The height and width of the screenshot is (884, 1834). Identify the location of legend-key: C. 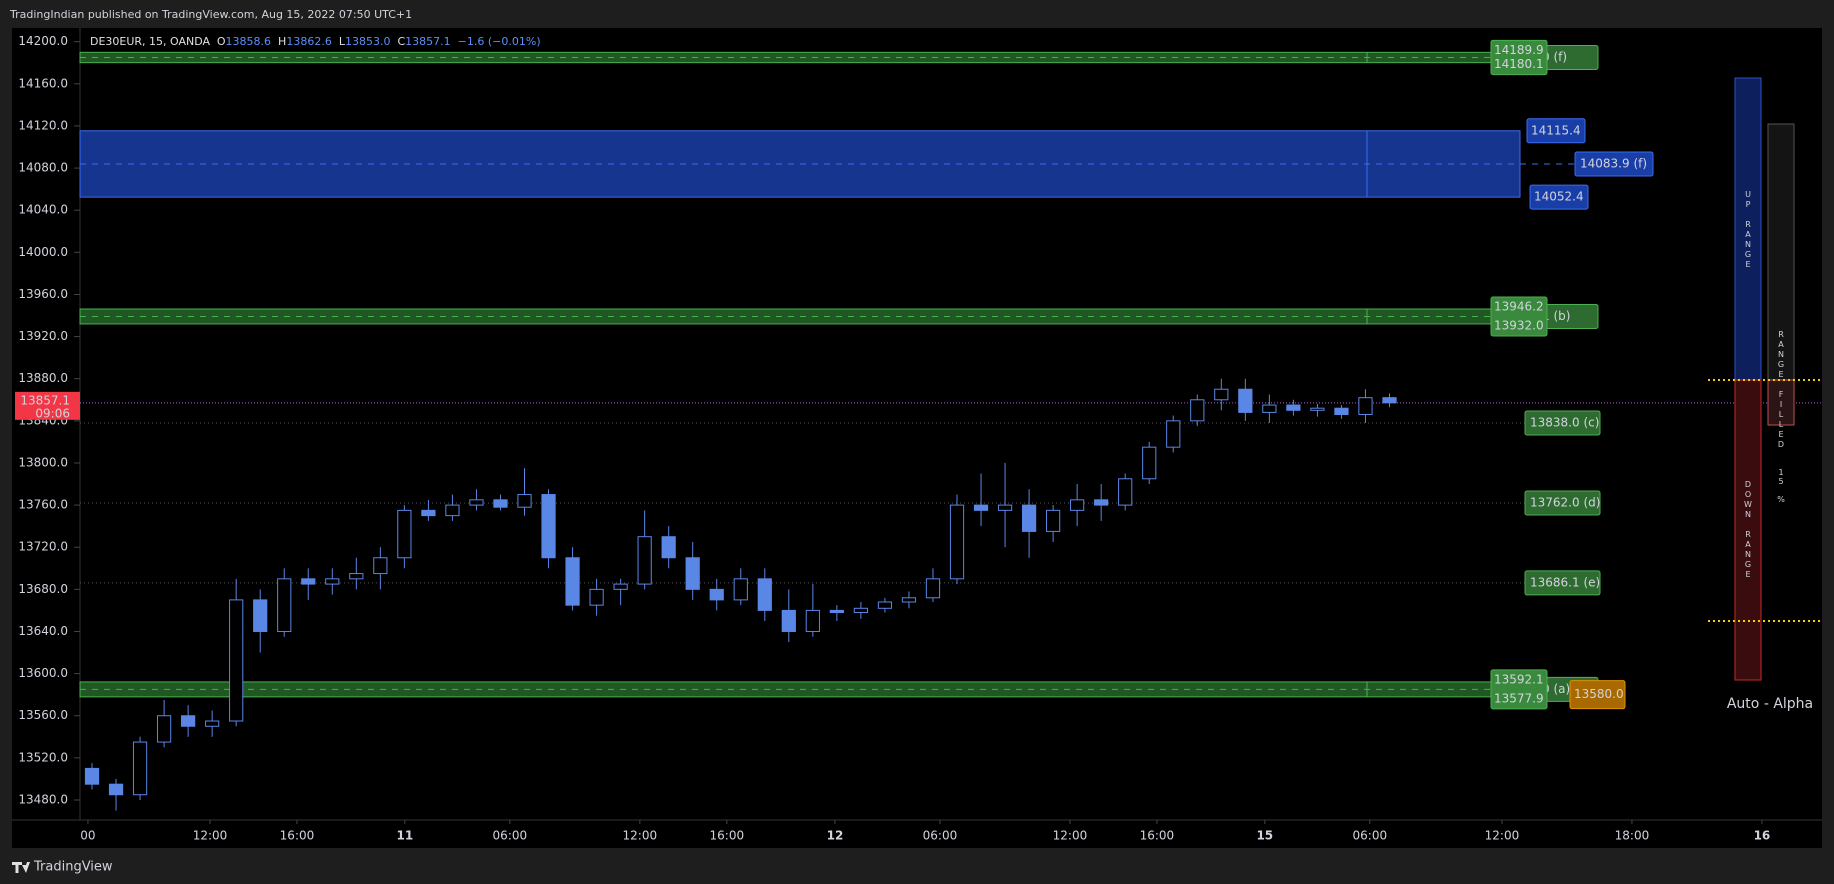
(401, 41).